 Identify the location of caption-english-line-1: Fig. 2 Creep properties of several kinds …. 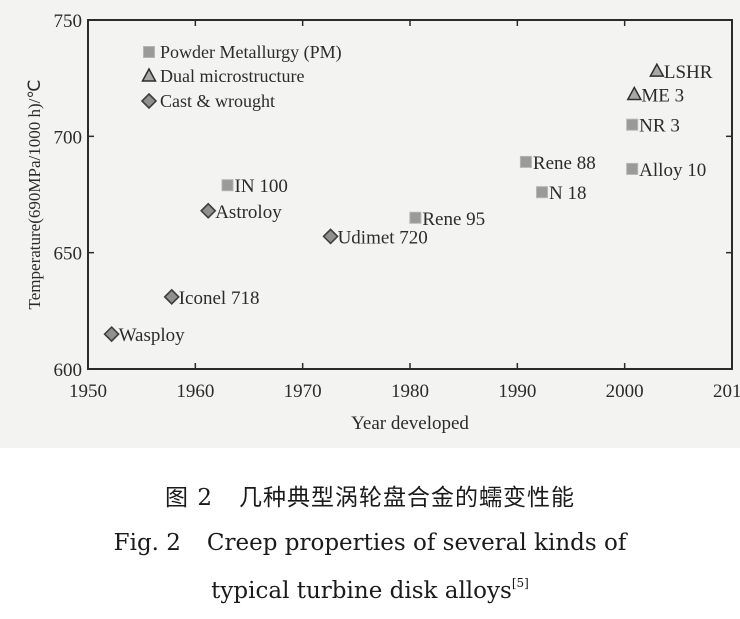
(370, 543).